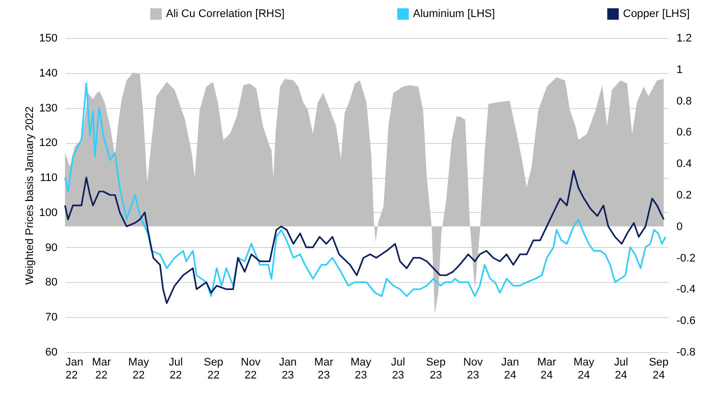 The height and width of the screenshot is (402, 705). What do you see at coordinates (51, 248) in the screenshot?
I see `y-tick-label: 90` at bounding box center [51, 248].